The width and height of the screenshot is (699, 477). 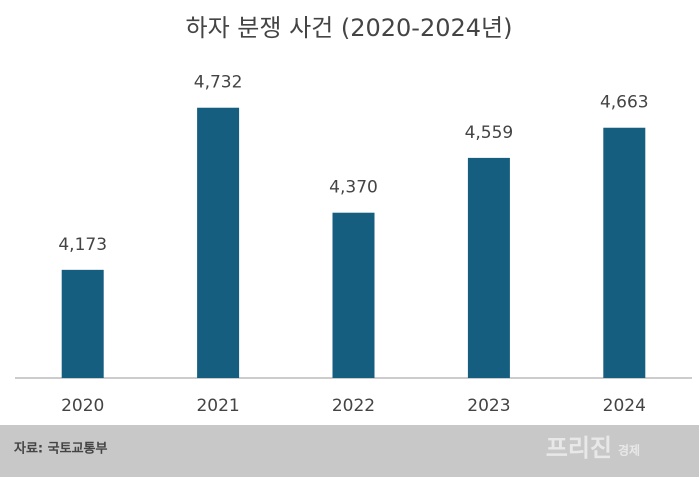 I want to click on value-label: 4,370, so click(x=353, y=188).